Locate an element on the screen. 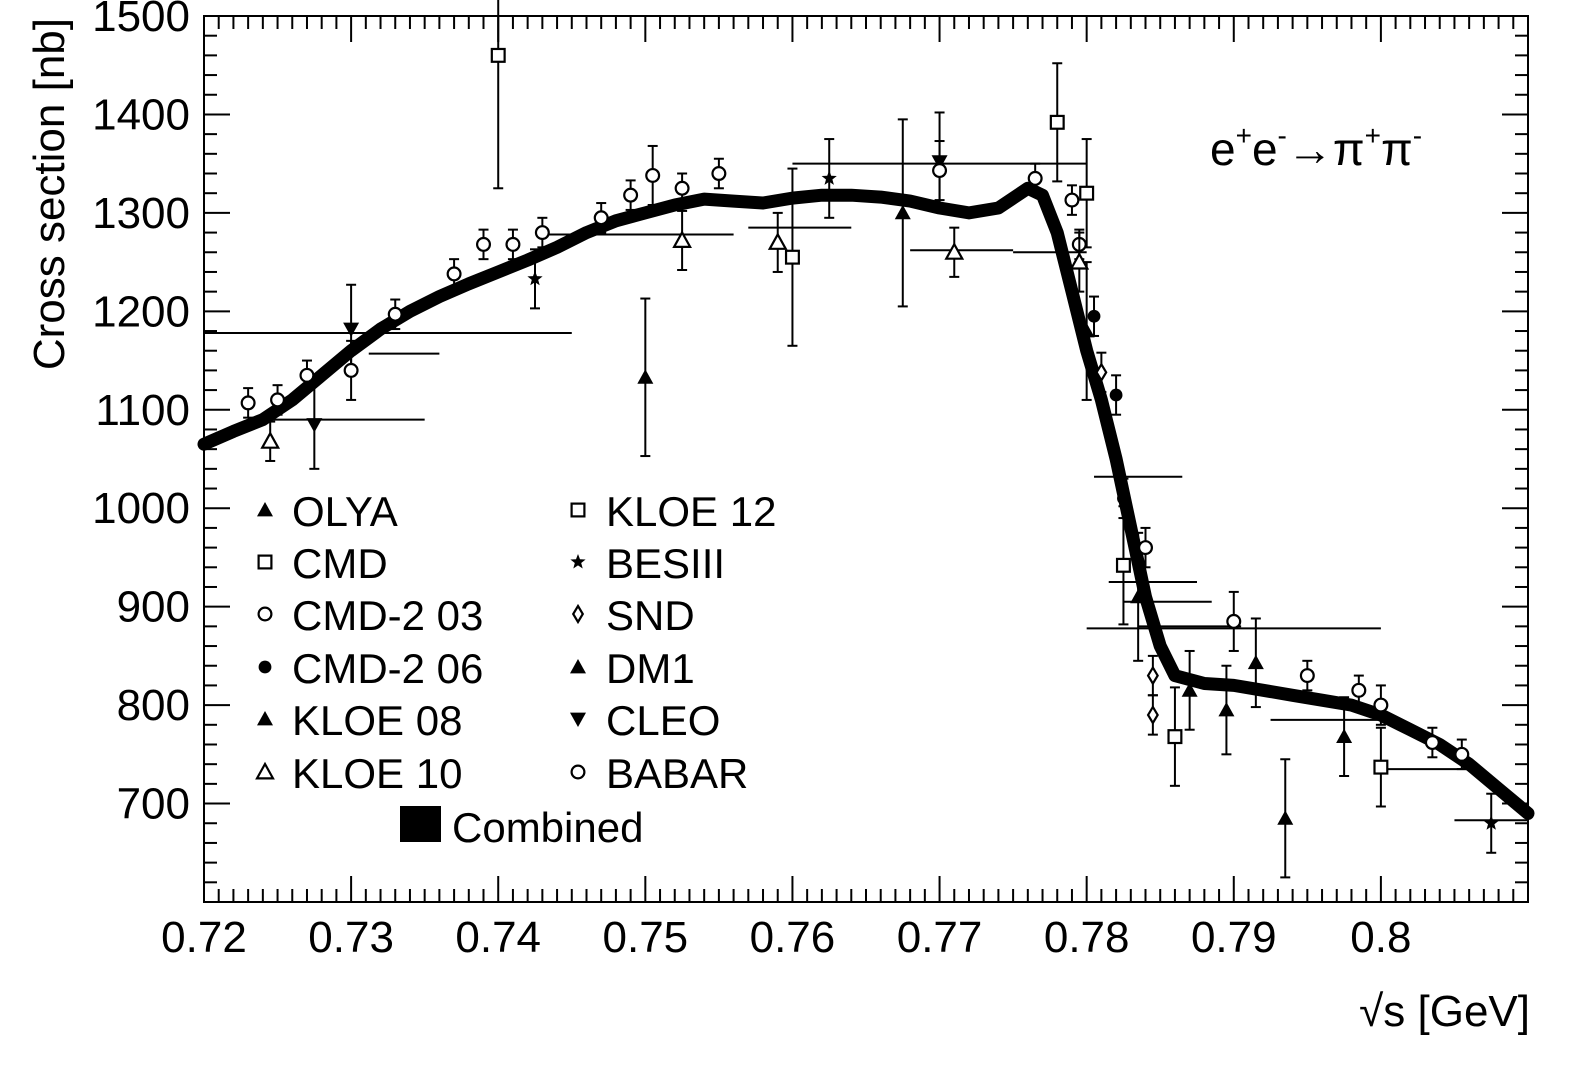 The height and width of the screenshot is (1067, 1575). y-tick-label: 700 is located at coordinates (153, 804).